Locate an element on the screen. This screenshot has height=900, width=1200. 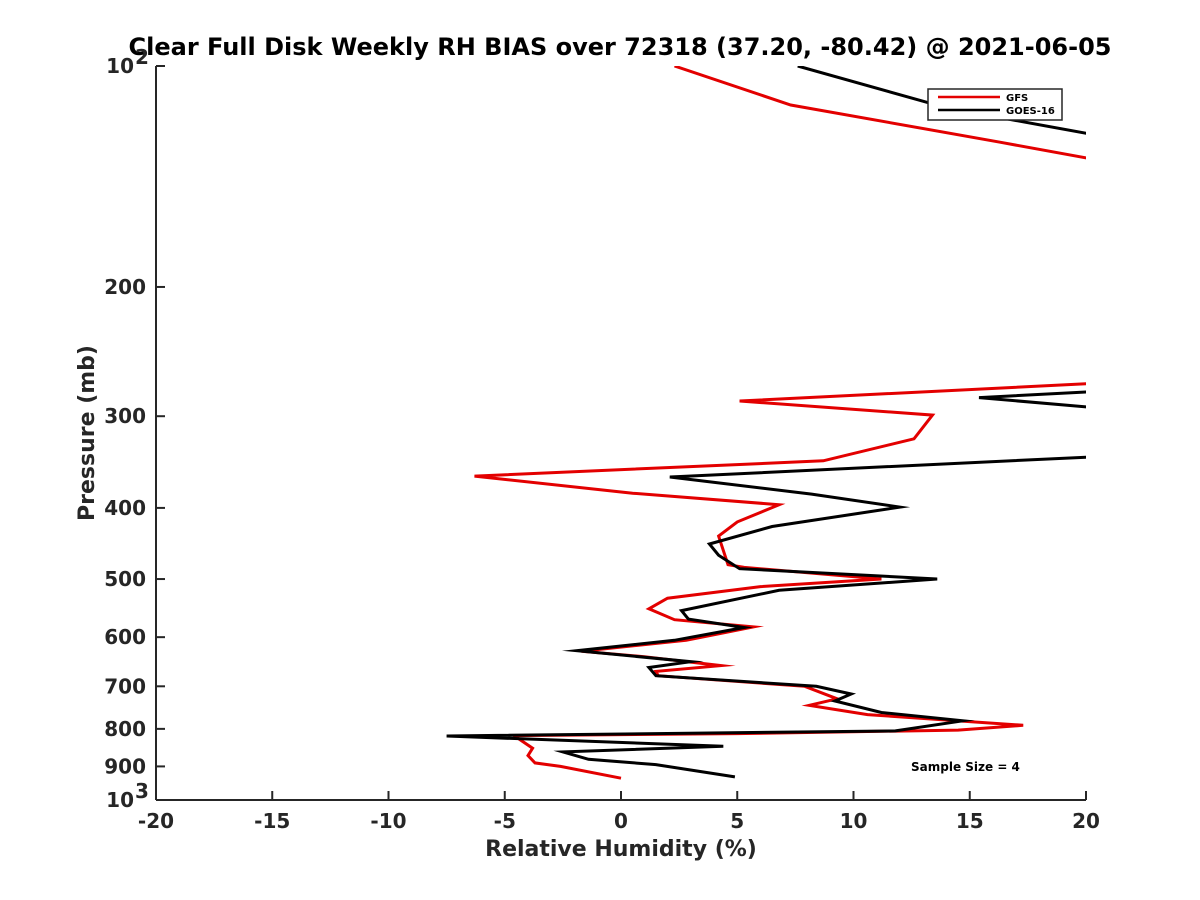
x-tick-label: -10 is located at coordinates (388, 821).